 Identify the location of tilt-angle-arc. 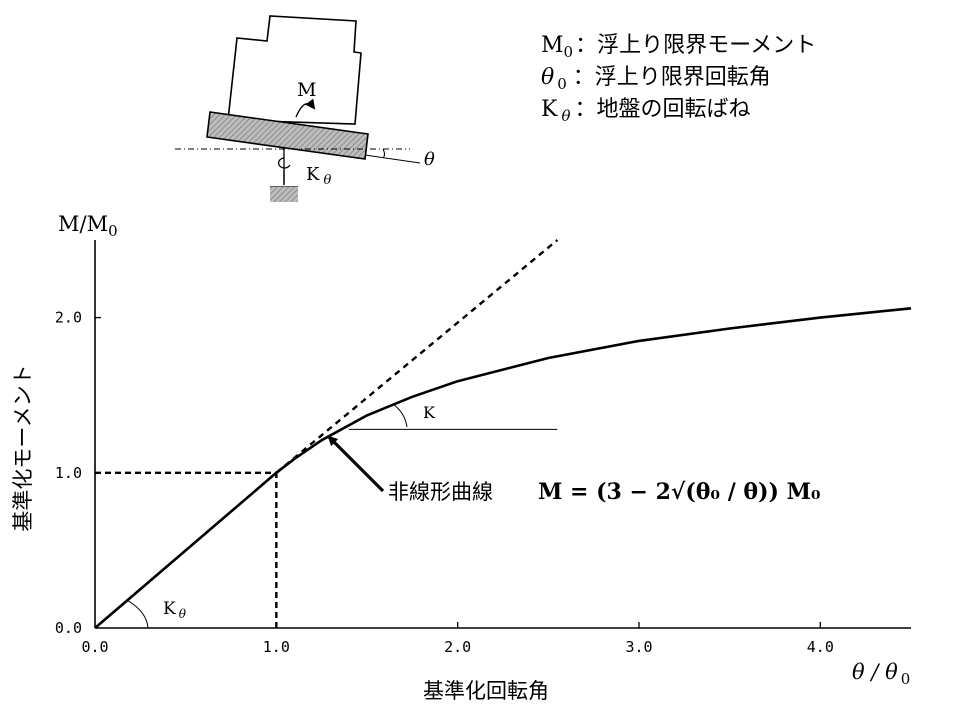
(383, 153).